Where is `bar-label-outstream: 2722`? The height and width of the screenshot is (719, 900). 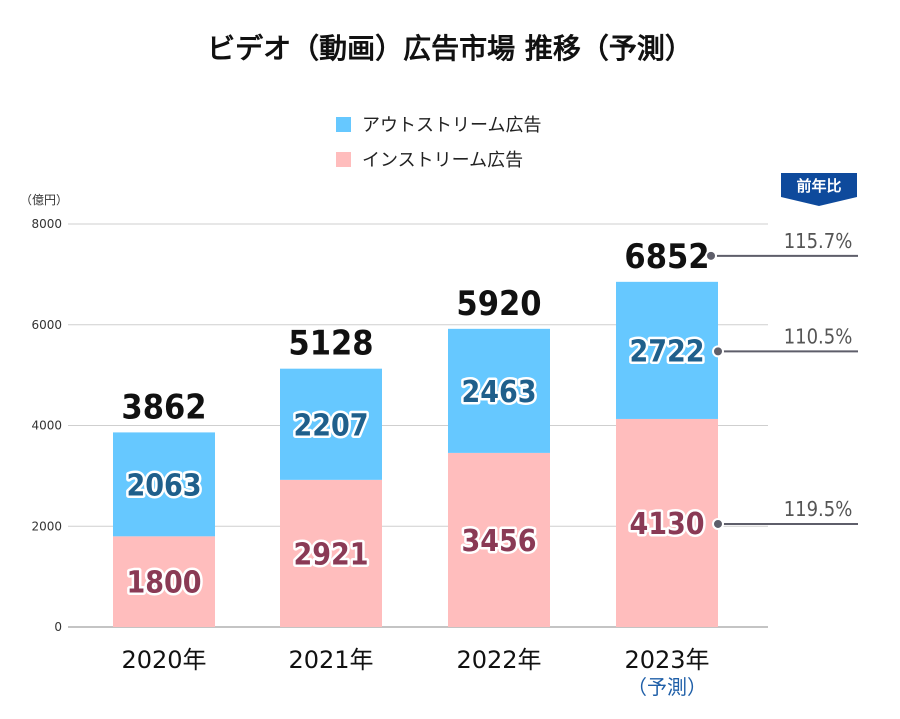 bar-label-outstream: 2722 is located at coordinates (666, 351).